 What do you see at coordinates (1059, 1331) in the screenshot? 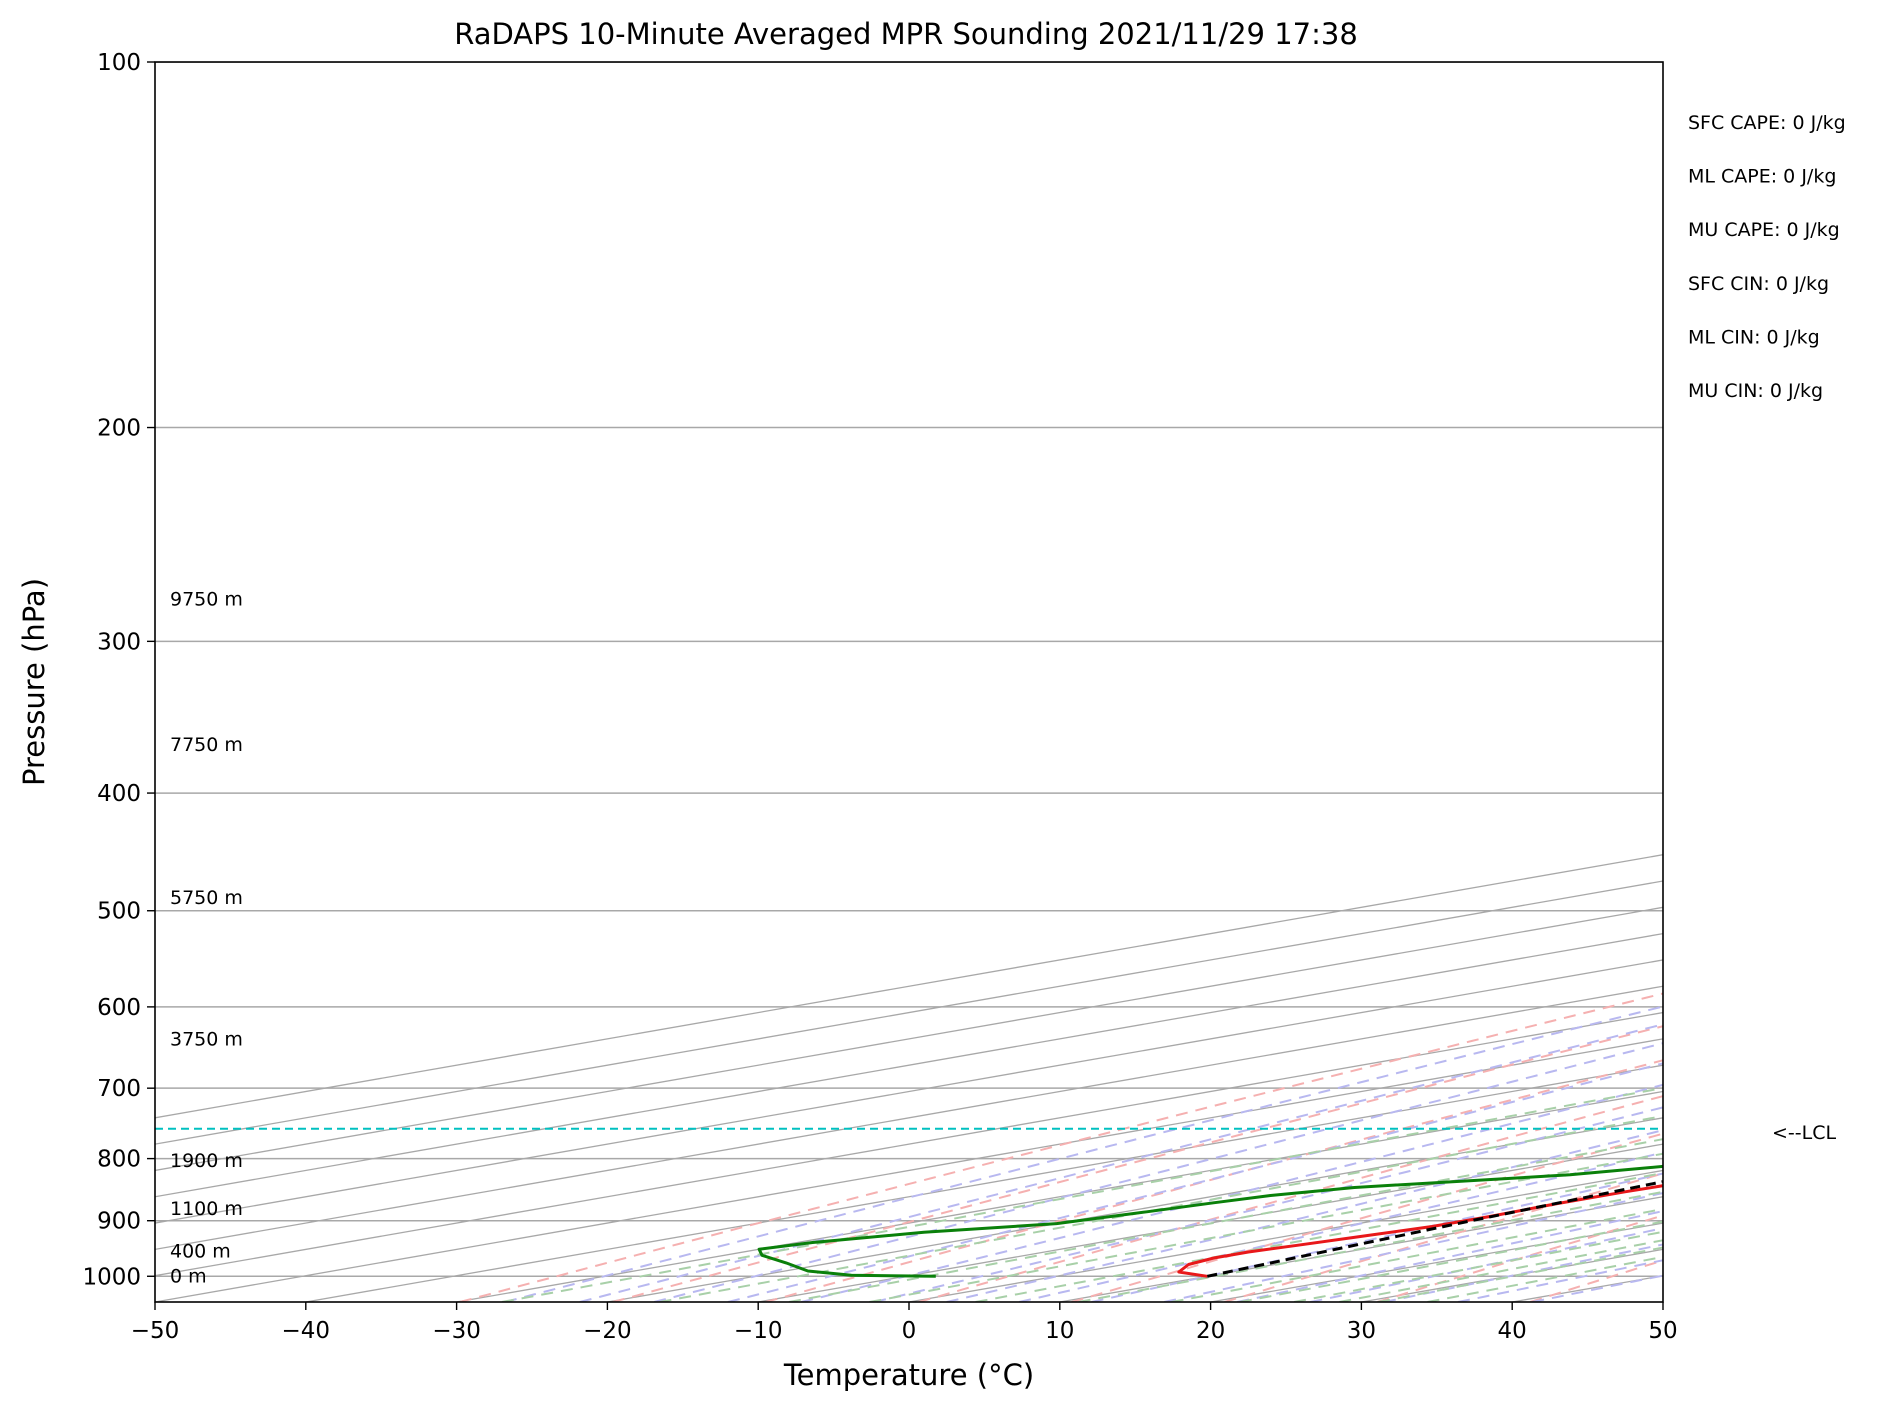
I see `x-tick-label: 10` at bounding box center [1059, 1331].